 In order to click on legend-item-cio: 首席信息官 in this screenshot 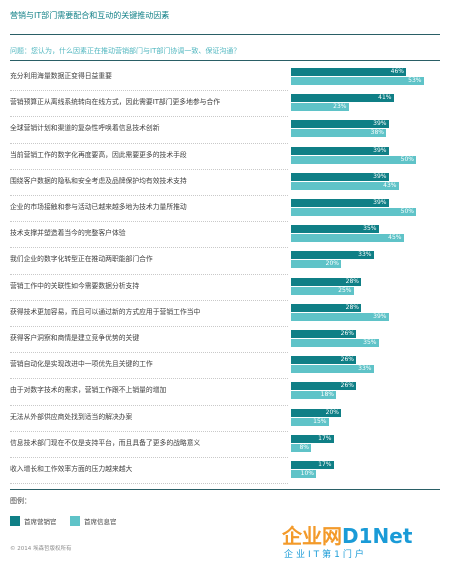, I will do `click(93, 521)`.